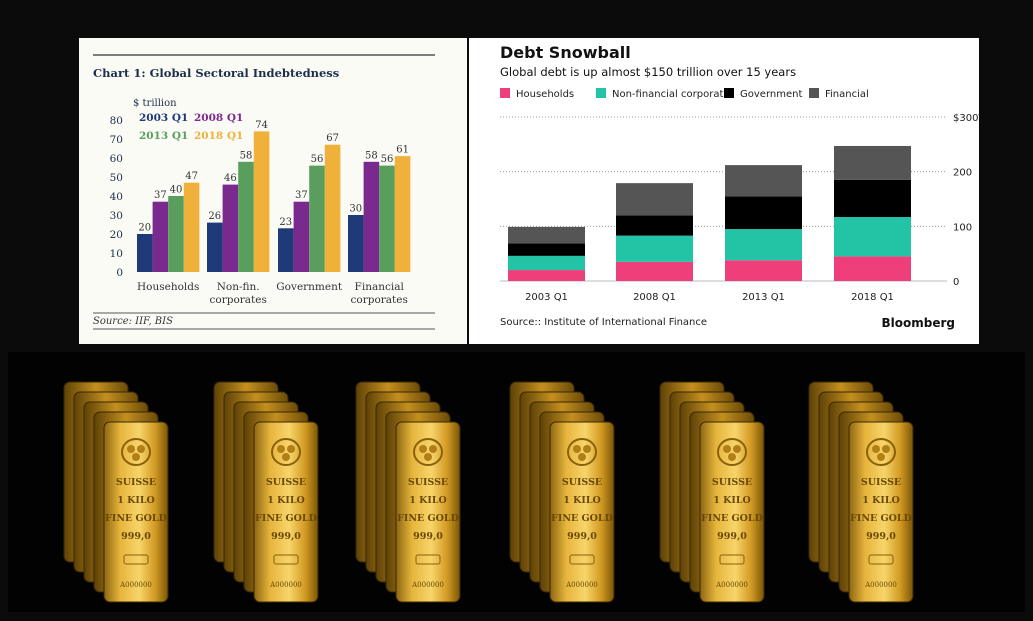  What do you see at coordinates (144, 228) in the screenshot?
I see `bar-value-label: 20` at bounding box center [144, 228].